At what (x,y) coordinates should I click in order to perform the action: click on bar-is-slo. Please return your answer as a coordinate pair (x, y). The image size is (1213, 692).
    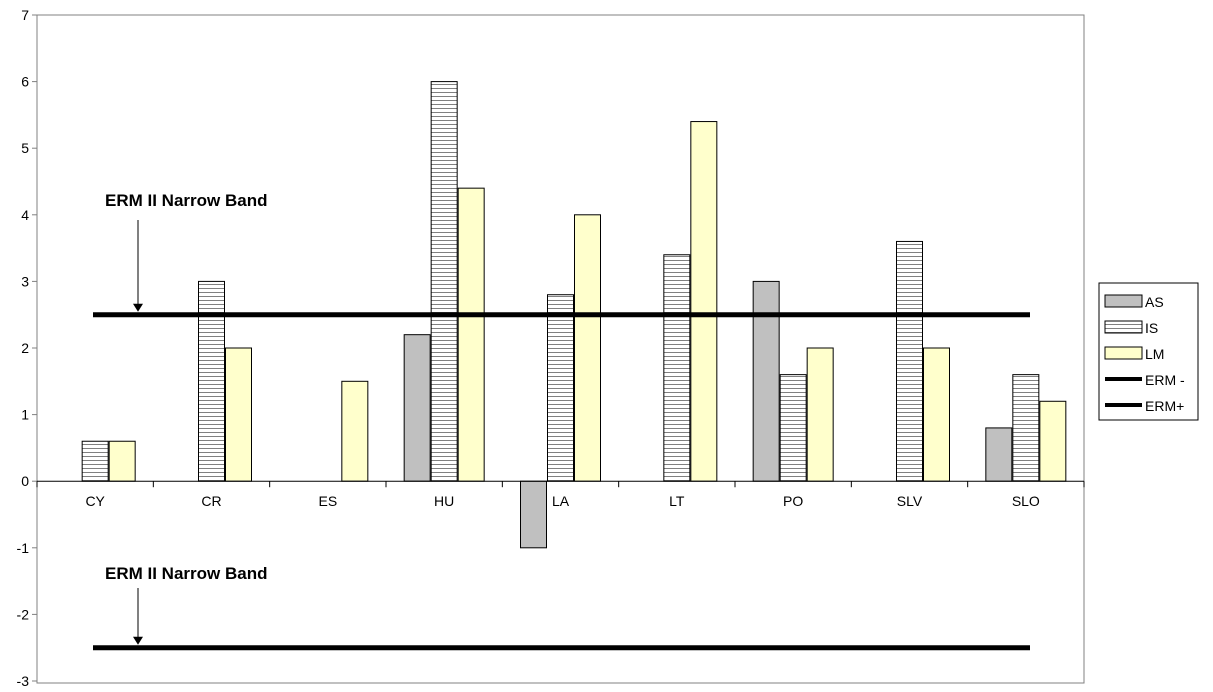
    Looking at the image, I should click on (1026, 428).